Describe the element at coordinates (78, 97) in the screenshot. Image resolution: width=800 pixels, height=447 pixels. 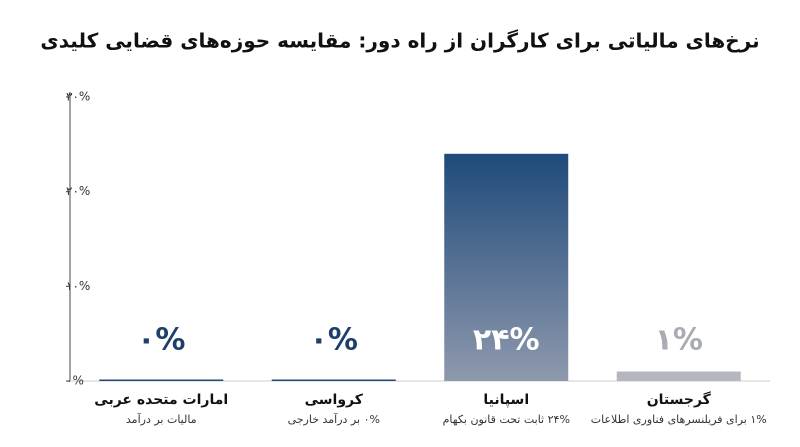
I see `y-tick-label: ۳۰%` at that location.